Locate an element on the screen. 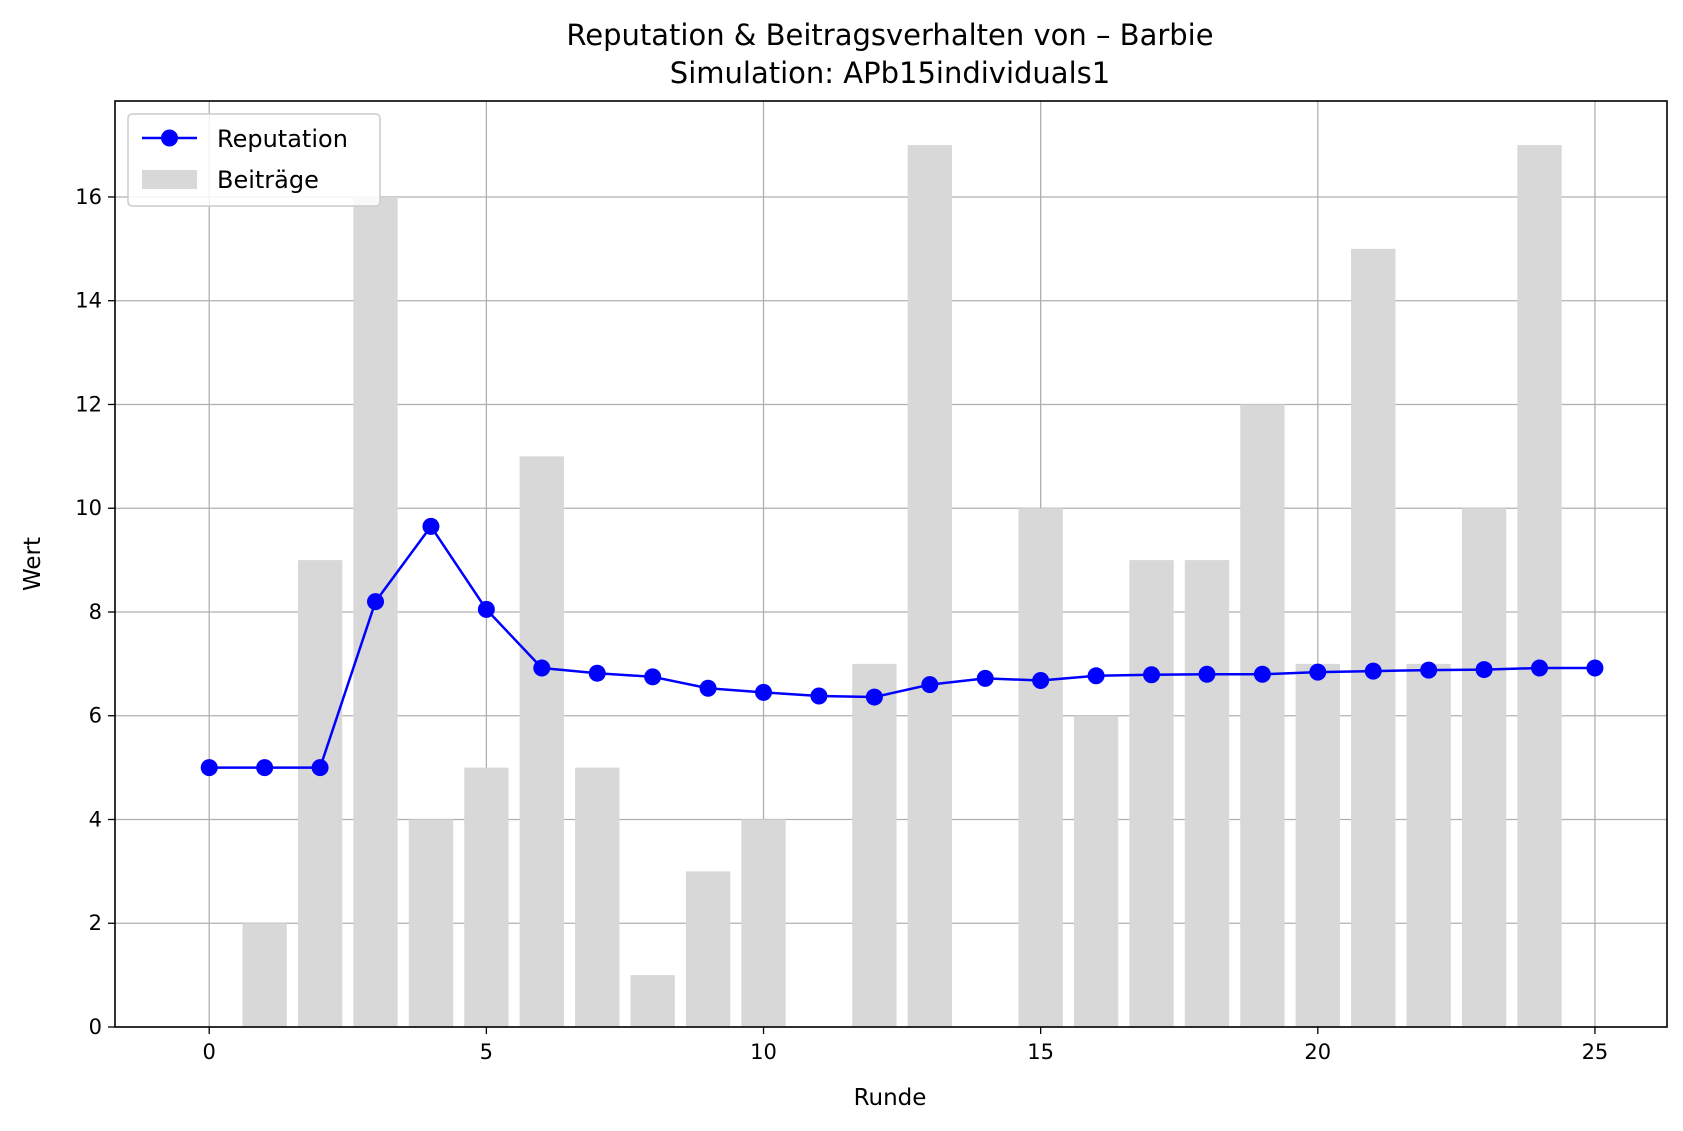  x-axis-label: Runde is located at coordinates (890, 1098).